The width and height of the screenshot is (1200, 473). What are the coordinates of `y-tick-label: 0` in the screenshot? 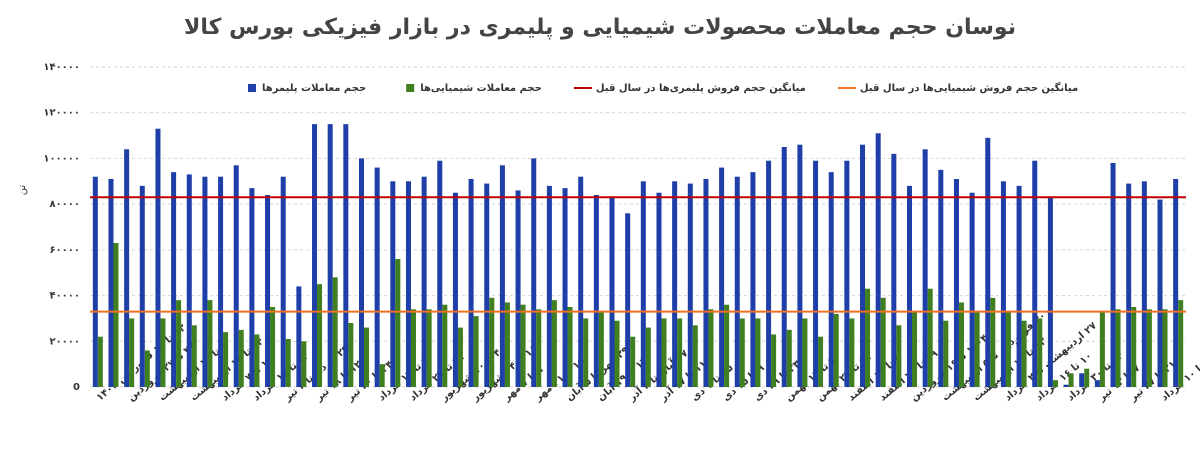 It's located at (76, 387).